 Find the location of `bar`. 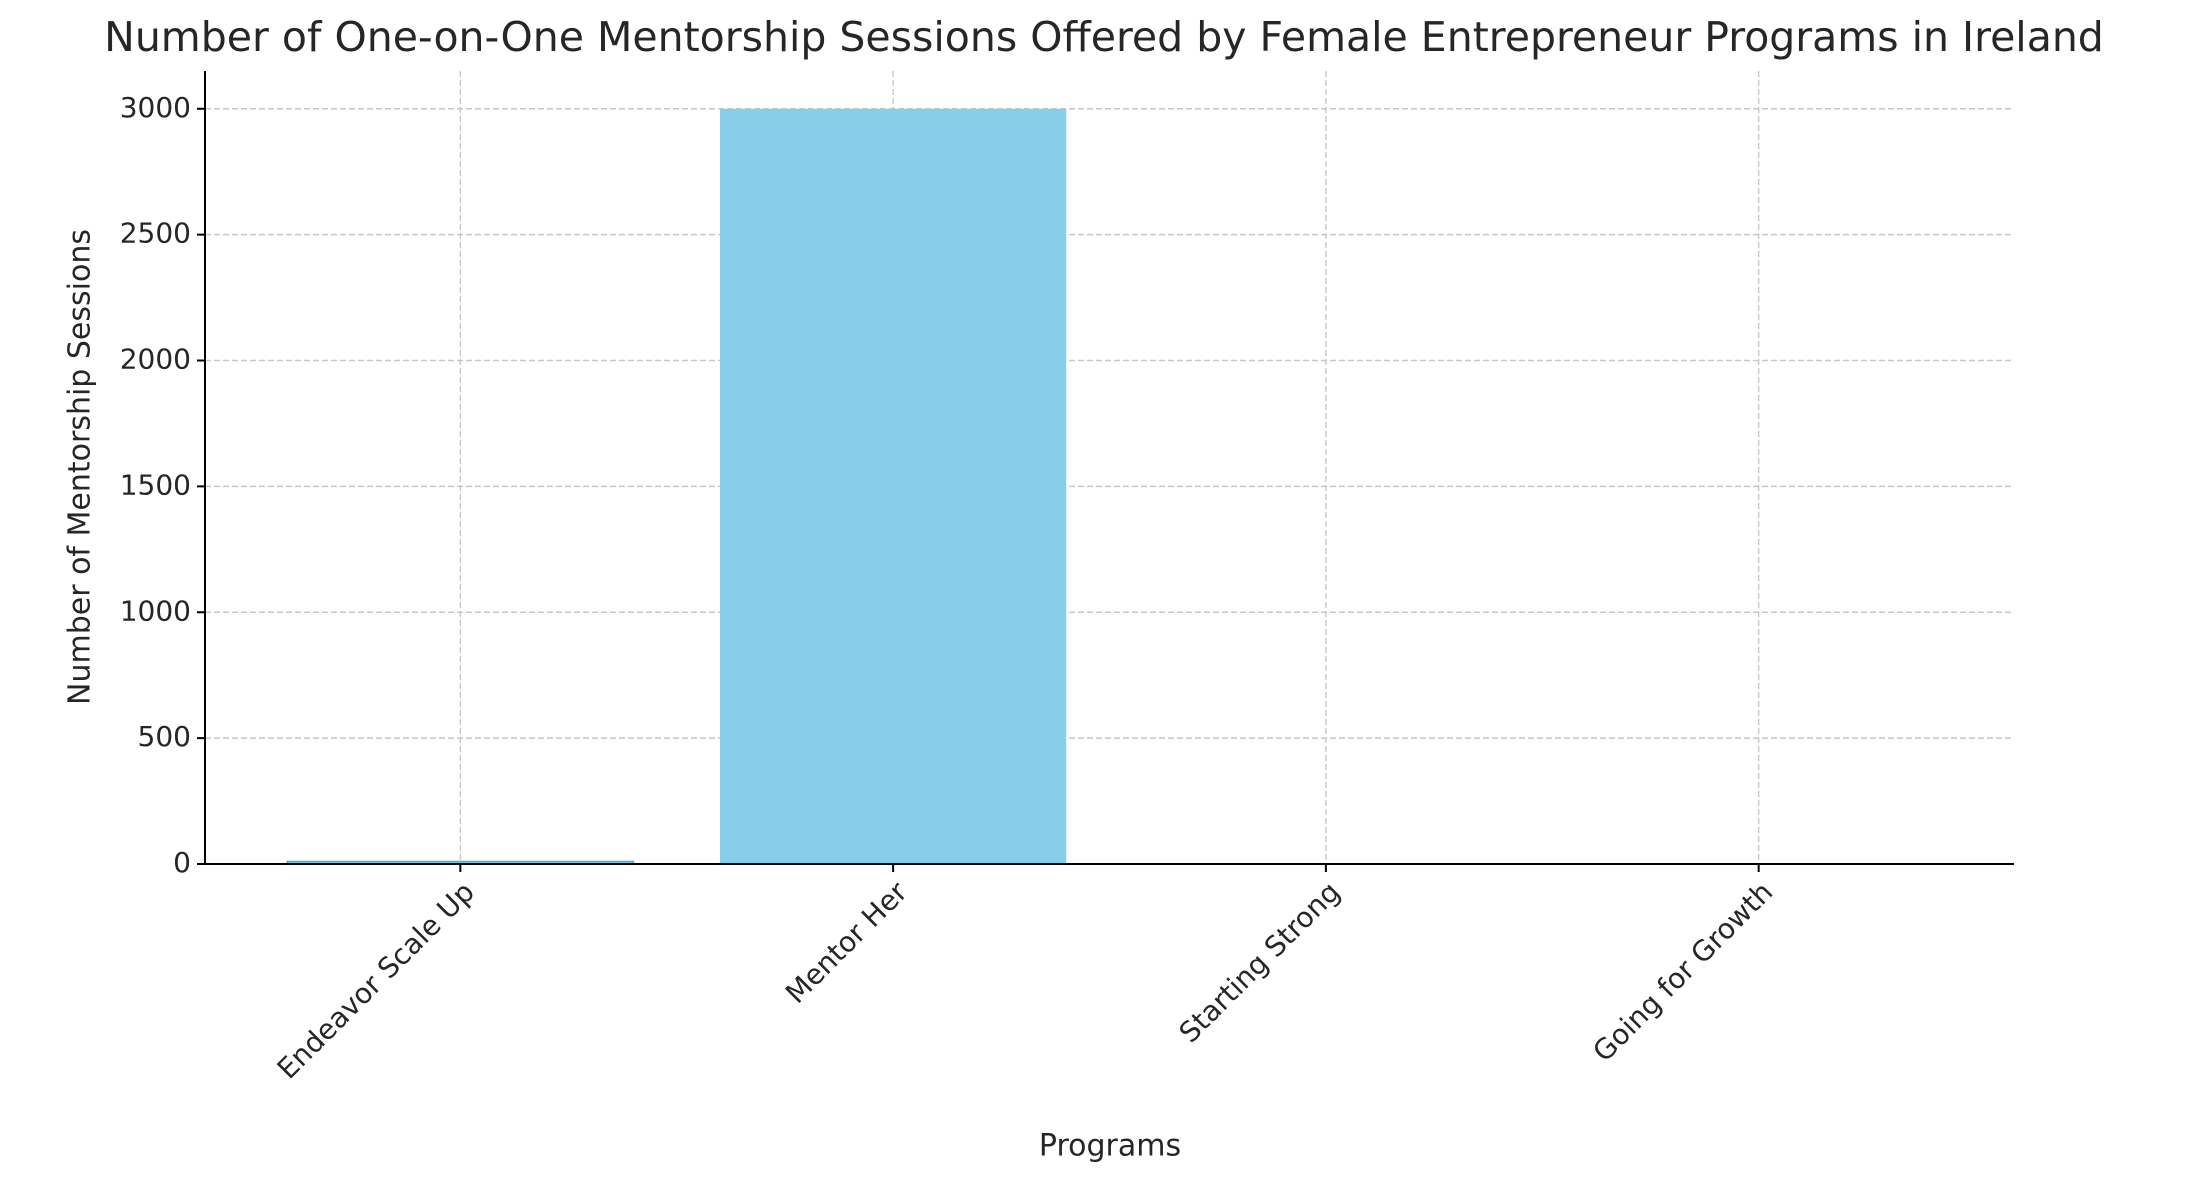

bar is located at coordinates (893, 486).